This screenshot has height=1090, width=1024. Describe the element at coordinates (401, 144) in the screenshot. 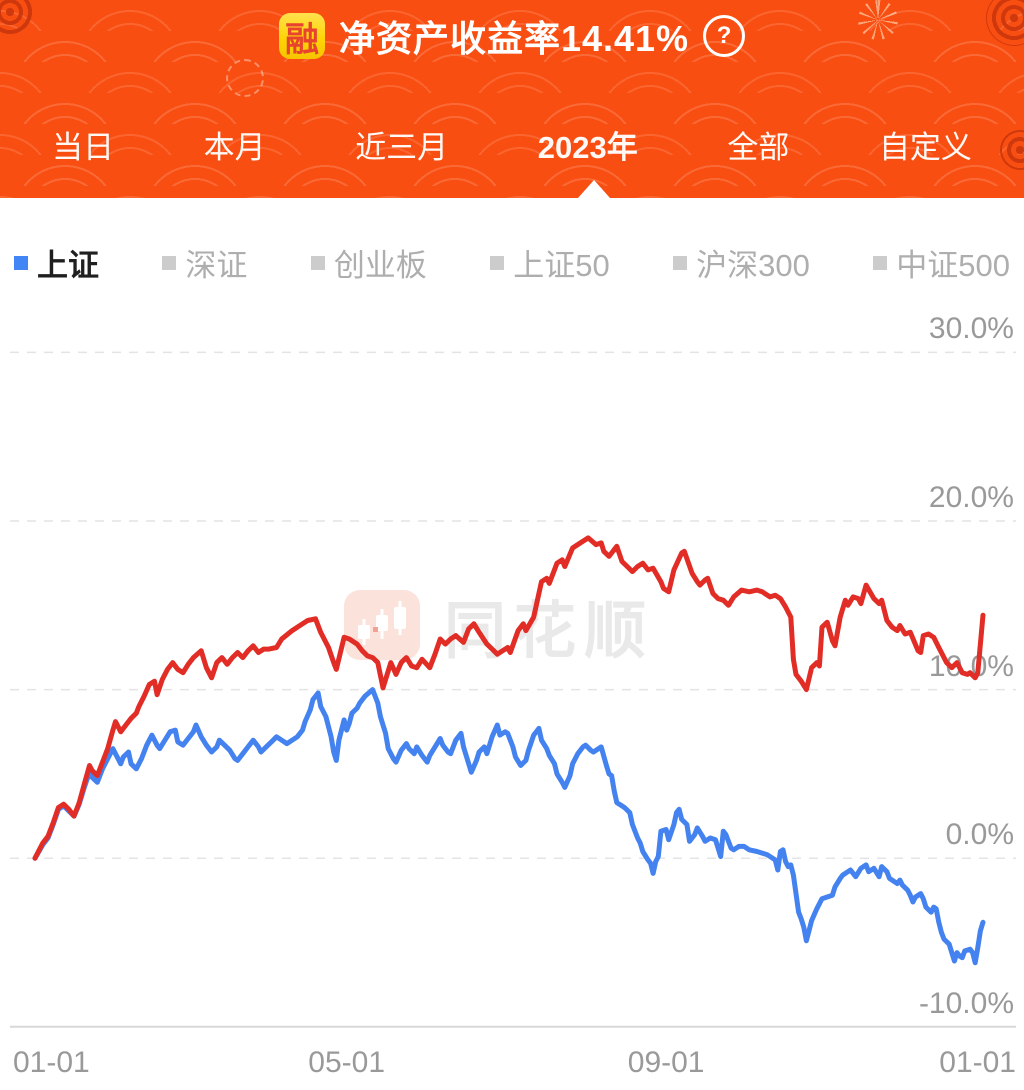

I see `tab-period-2: 近三月` at that location.